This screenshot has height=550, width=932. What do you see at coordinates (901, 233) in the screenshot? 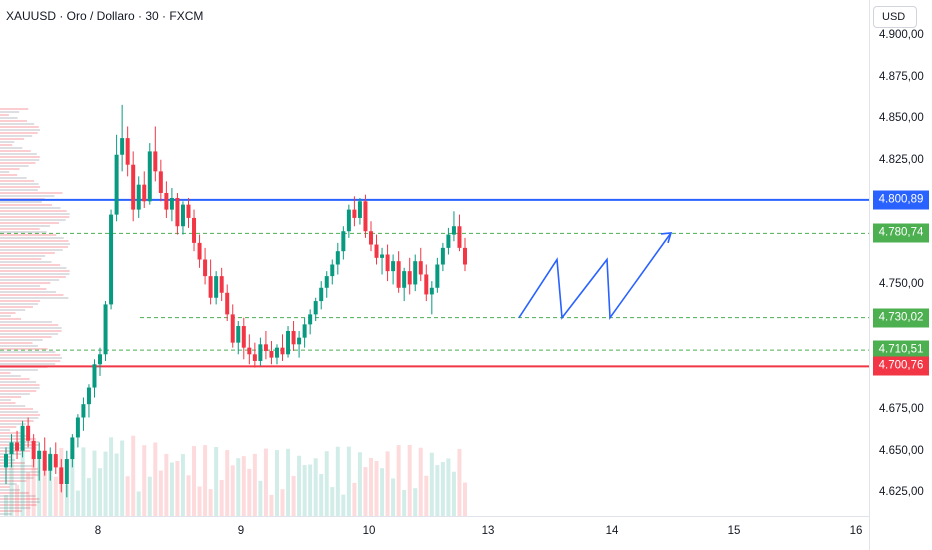
I see `price-label: 4.780,74` at bounding box center [901, 233].